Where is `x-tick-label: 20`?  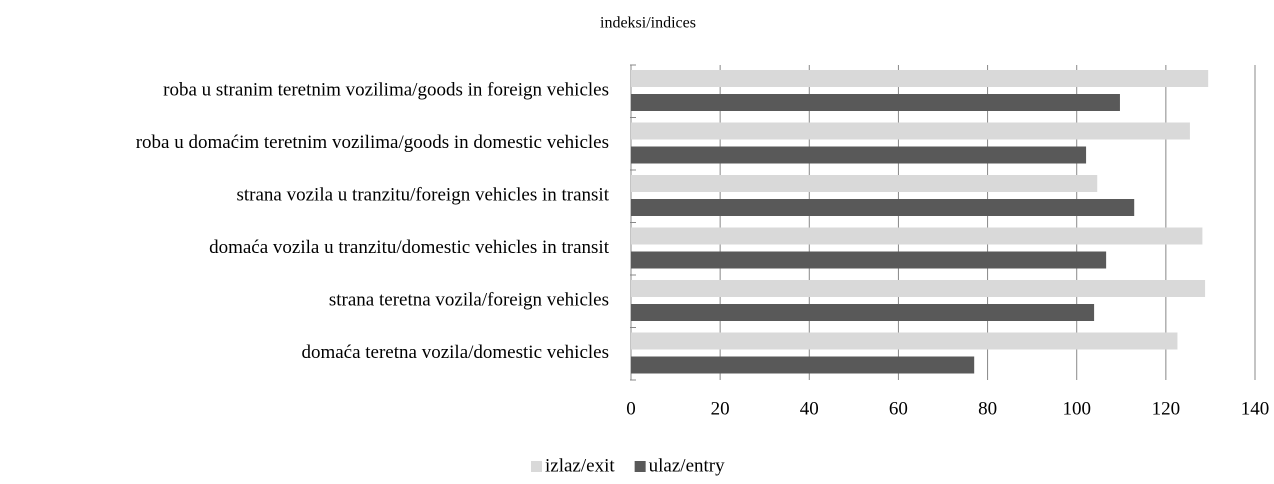 x-tick-label: 20 is located at coordinates (720, 408).